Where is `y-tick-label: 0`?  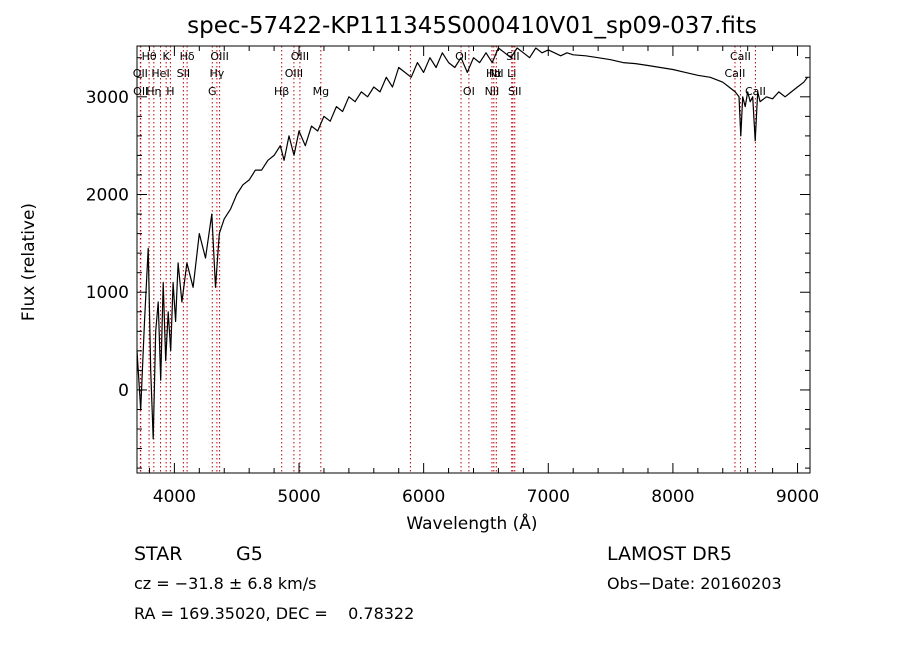
y-tick-label: 0 is located at coordinates (123, 391).